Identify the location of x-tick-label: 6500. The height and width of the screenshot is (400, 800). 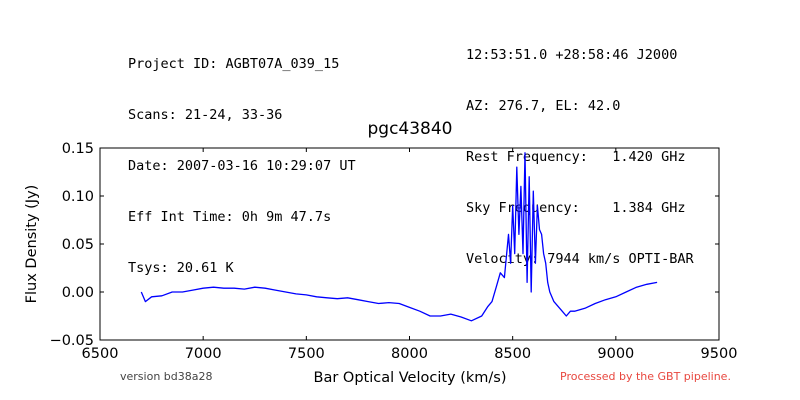
(100, 354).